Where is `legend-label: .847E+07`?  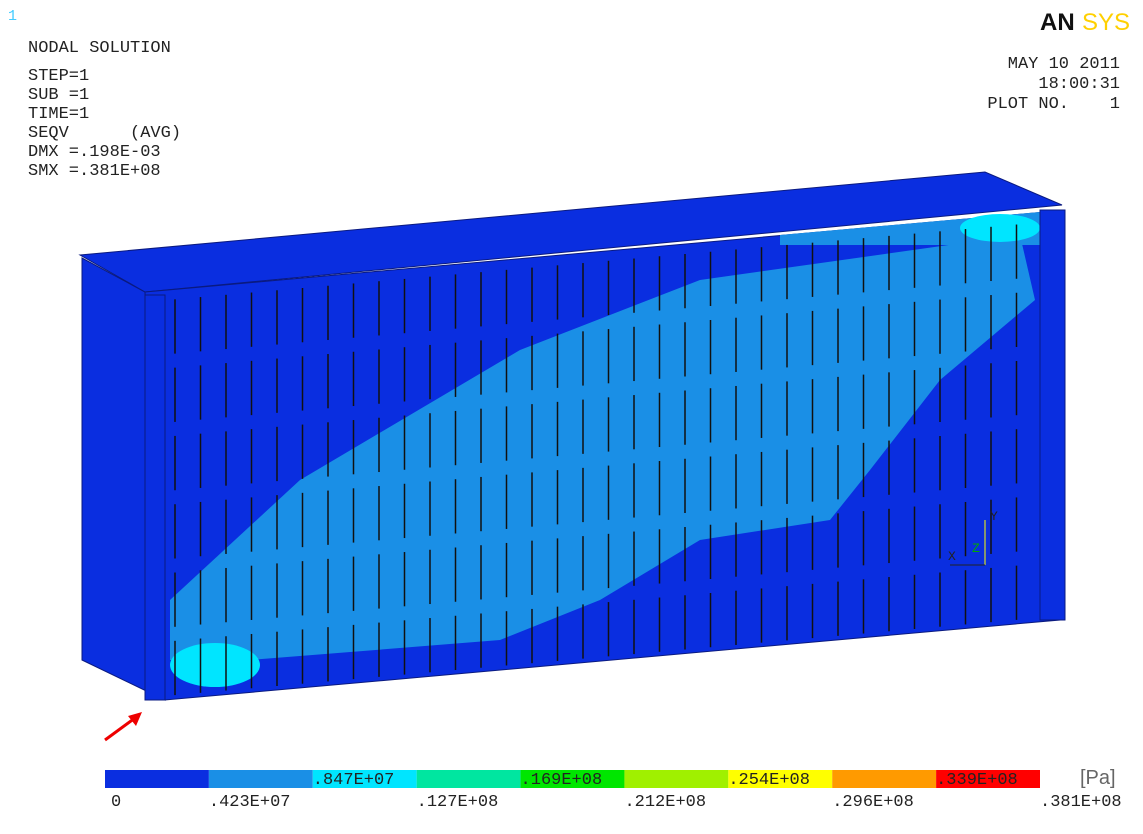
legend-label: .847E+07 is located at coordinates (354, 780).